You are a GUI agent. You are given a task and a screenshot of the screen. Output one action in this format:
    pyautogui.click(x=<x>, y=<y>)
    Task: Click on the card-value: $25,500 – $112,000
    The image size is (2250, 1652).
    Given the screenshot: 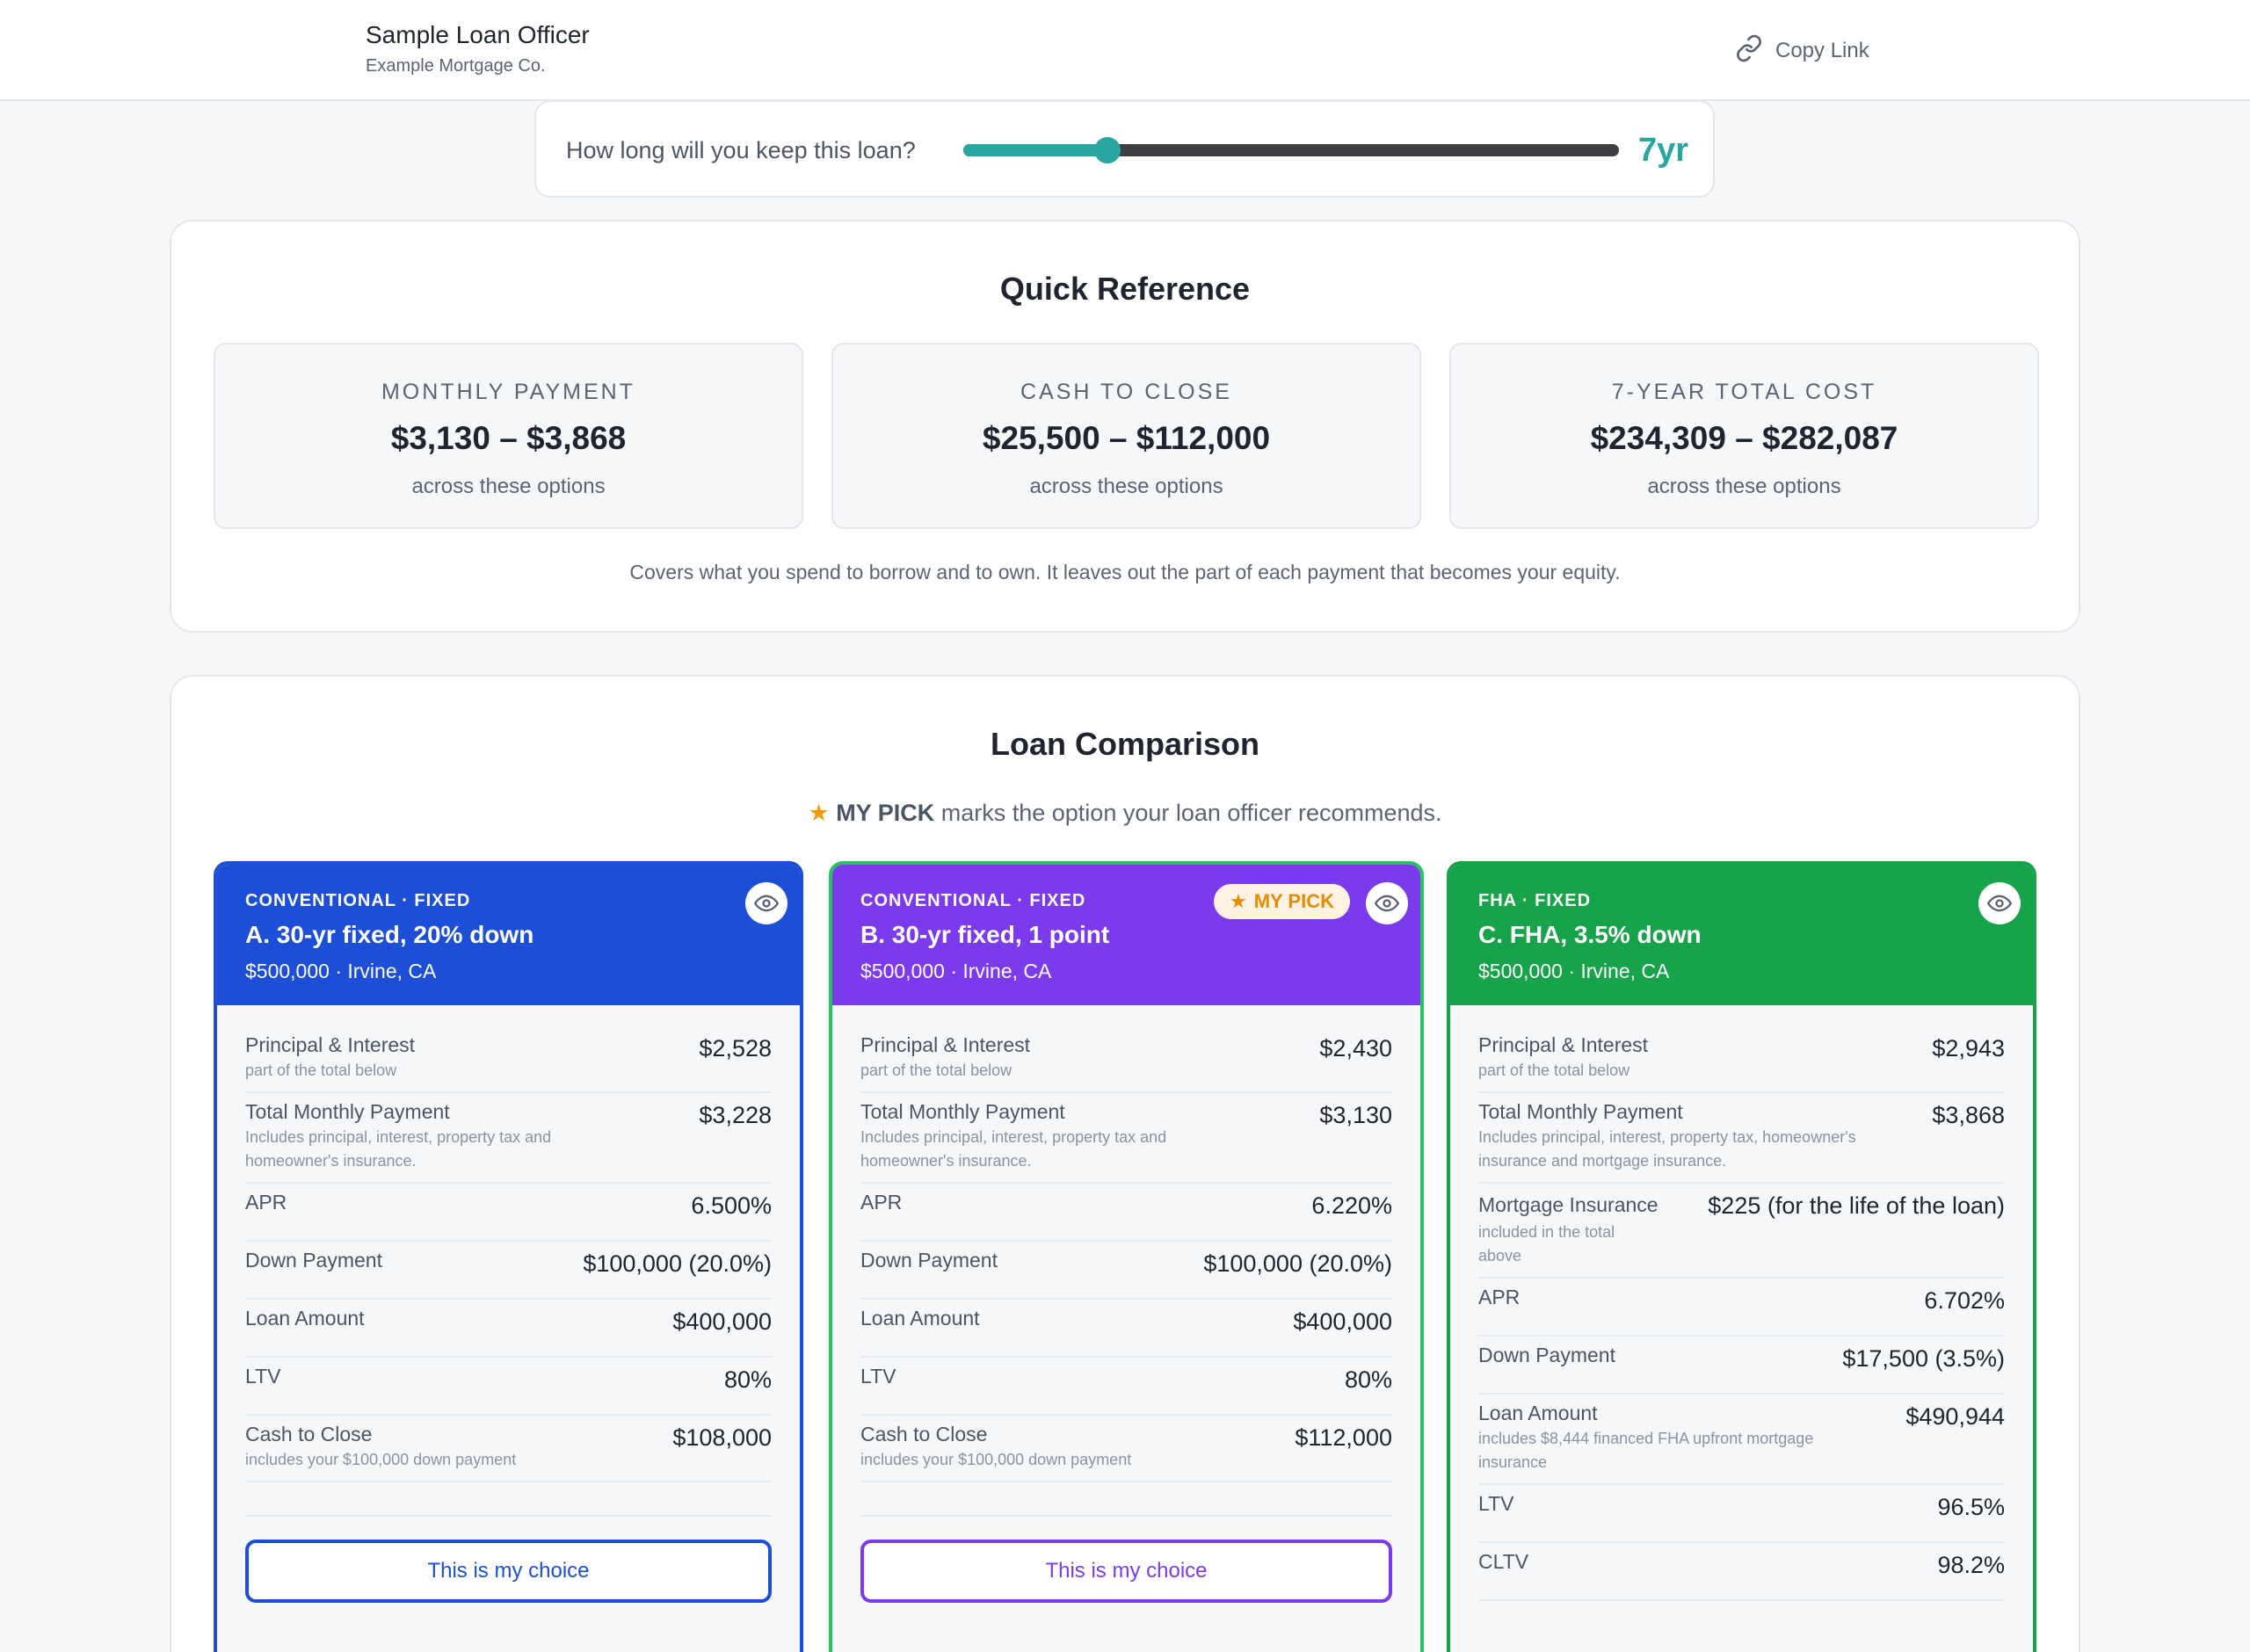 What is the action you would take?
    pyautogui.click(x=1126, y=438)
    